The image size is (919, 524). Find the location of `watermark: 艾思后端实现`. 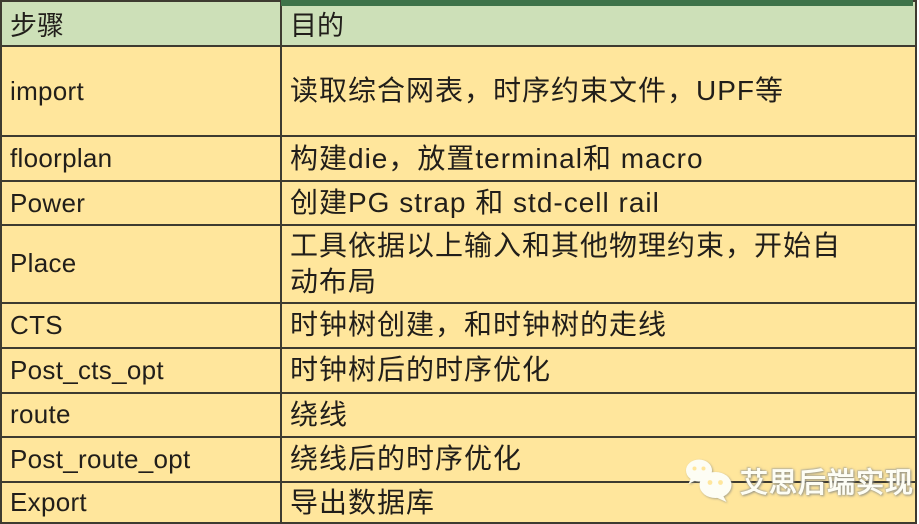

watermark: 艾思后端实现 is located at coordinates (799, 481).